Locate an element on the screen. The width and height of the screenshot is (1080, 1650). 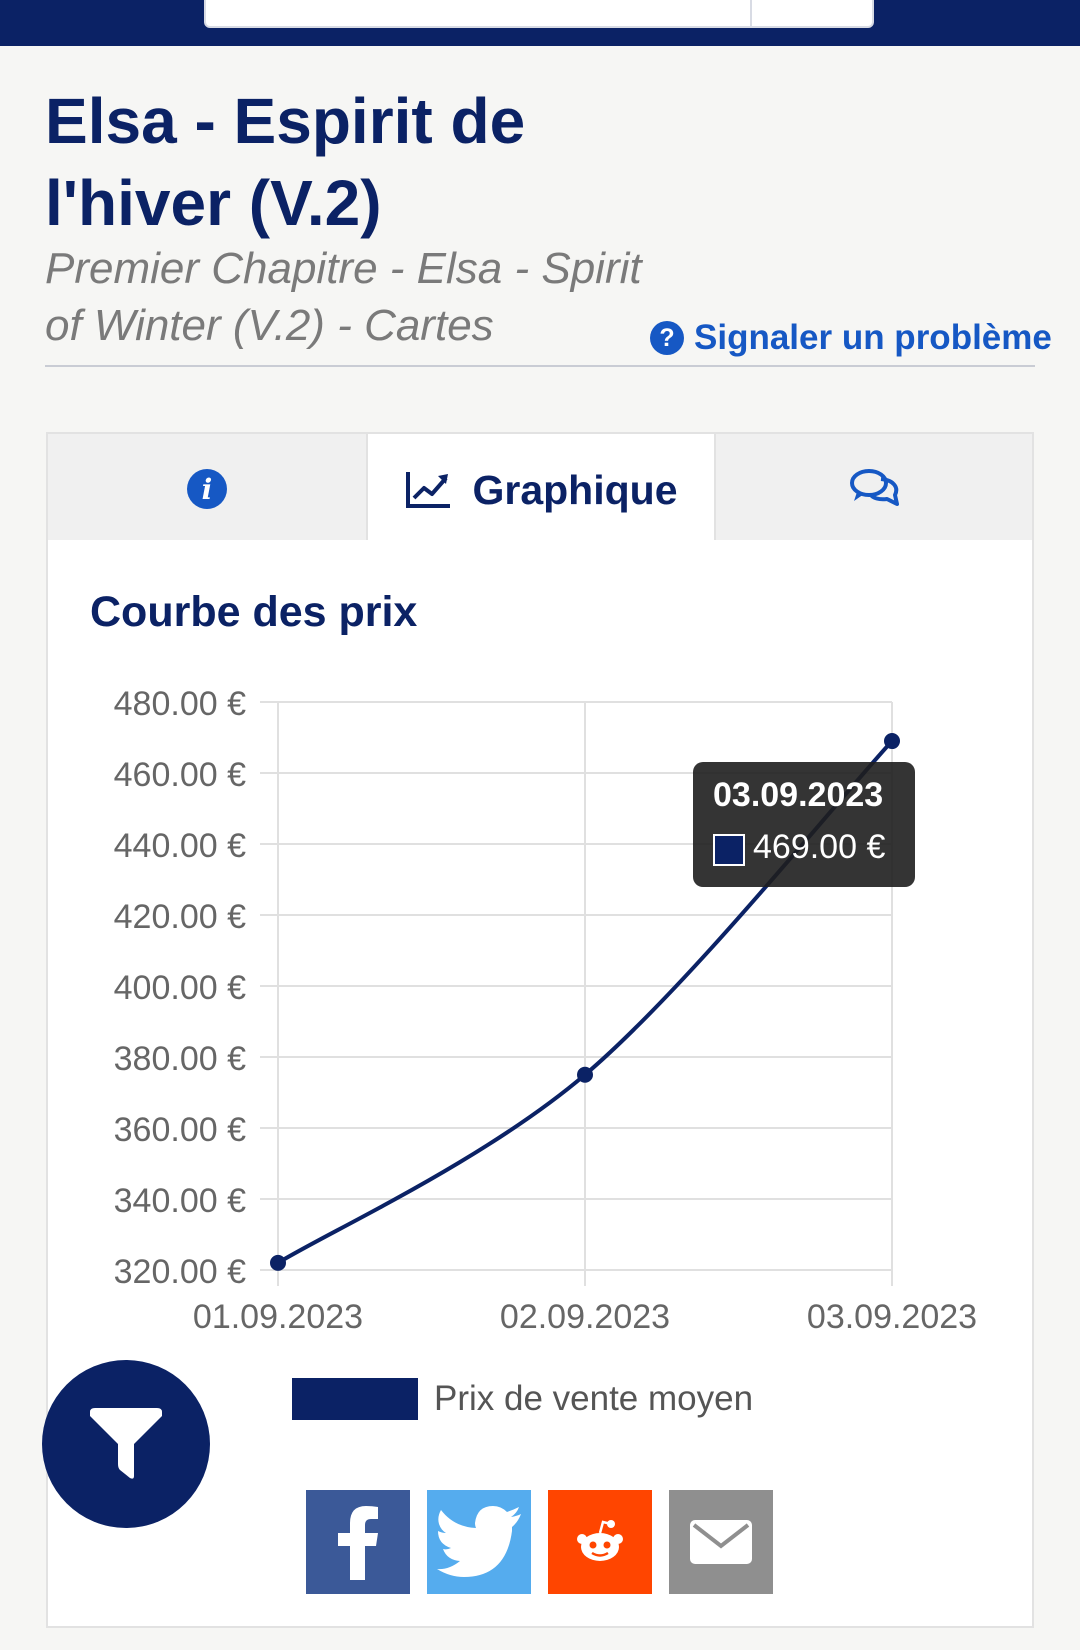
share-facebook-button is located at coordinates (358, 1542).